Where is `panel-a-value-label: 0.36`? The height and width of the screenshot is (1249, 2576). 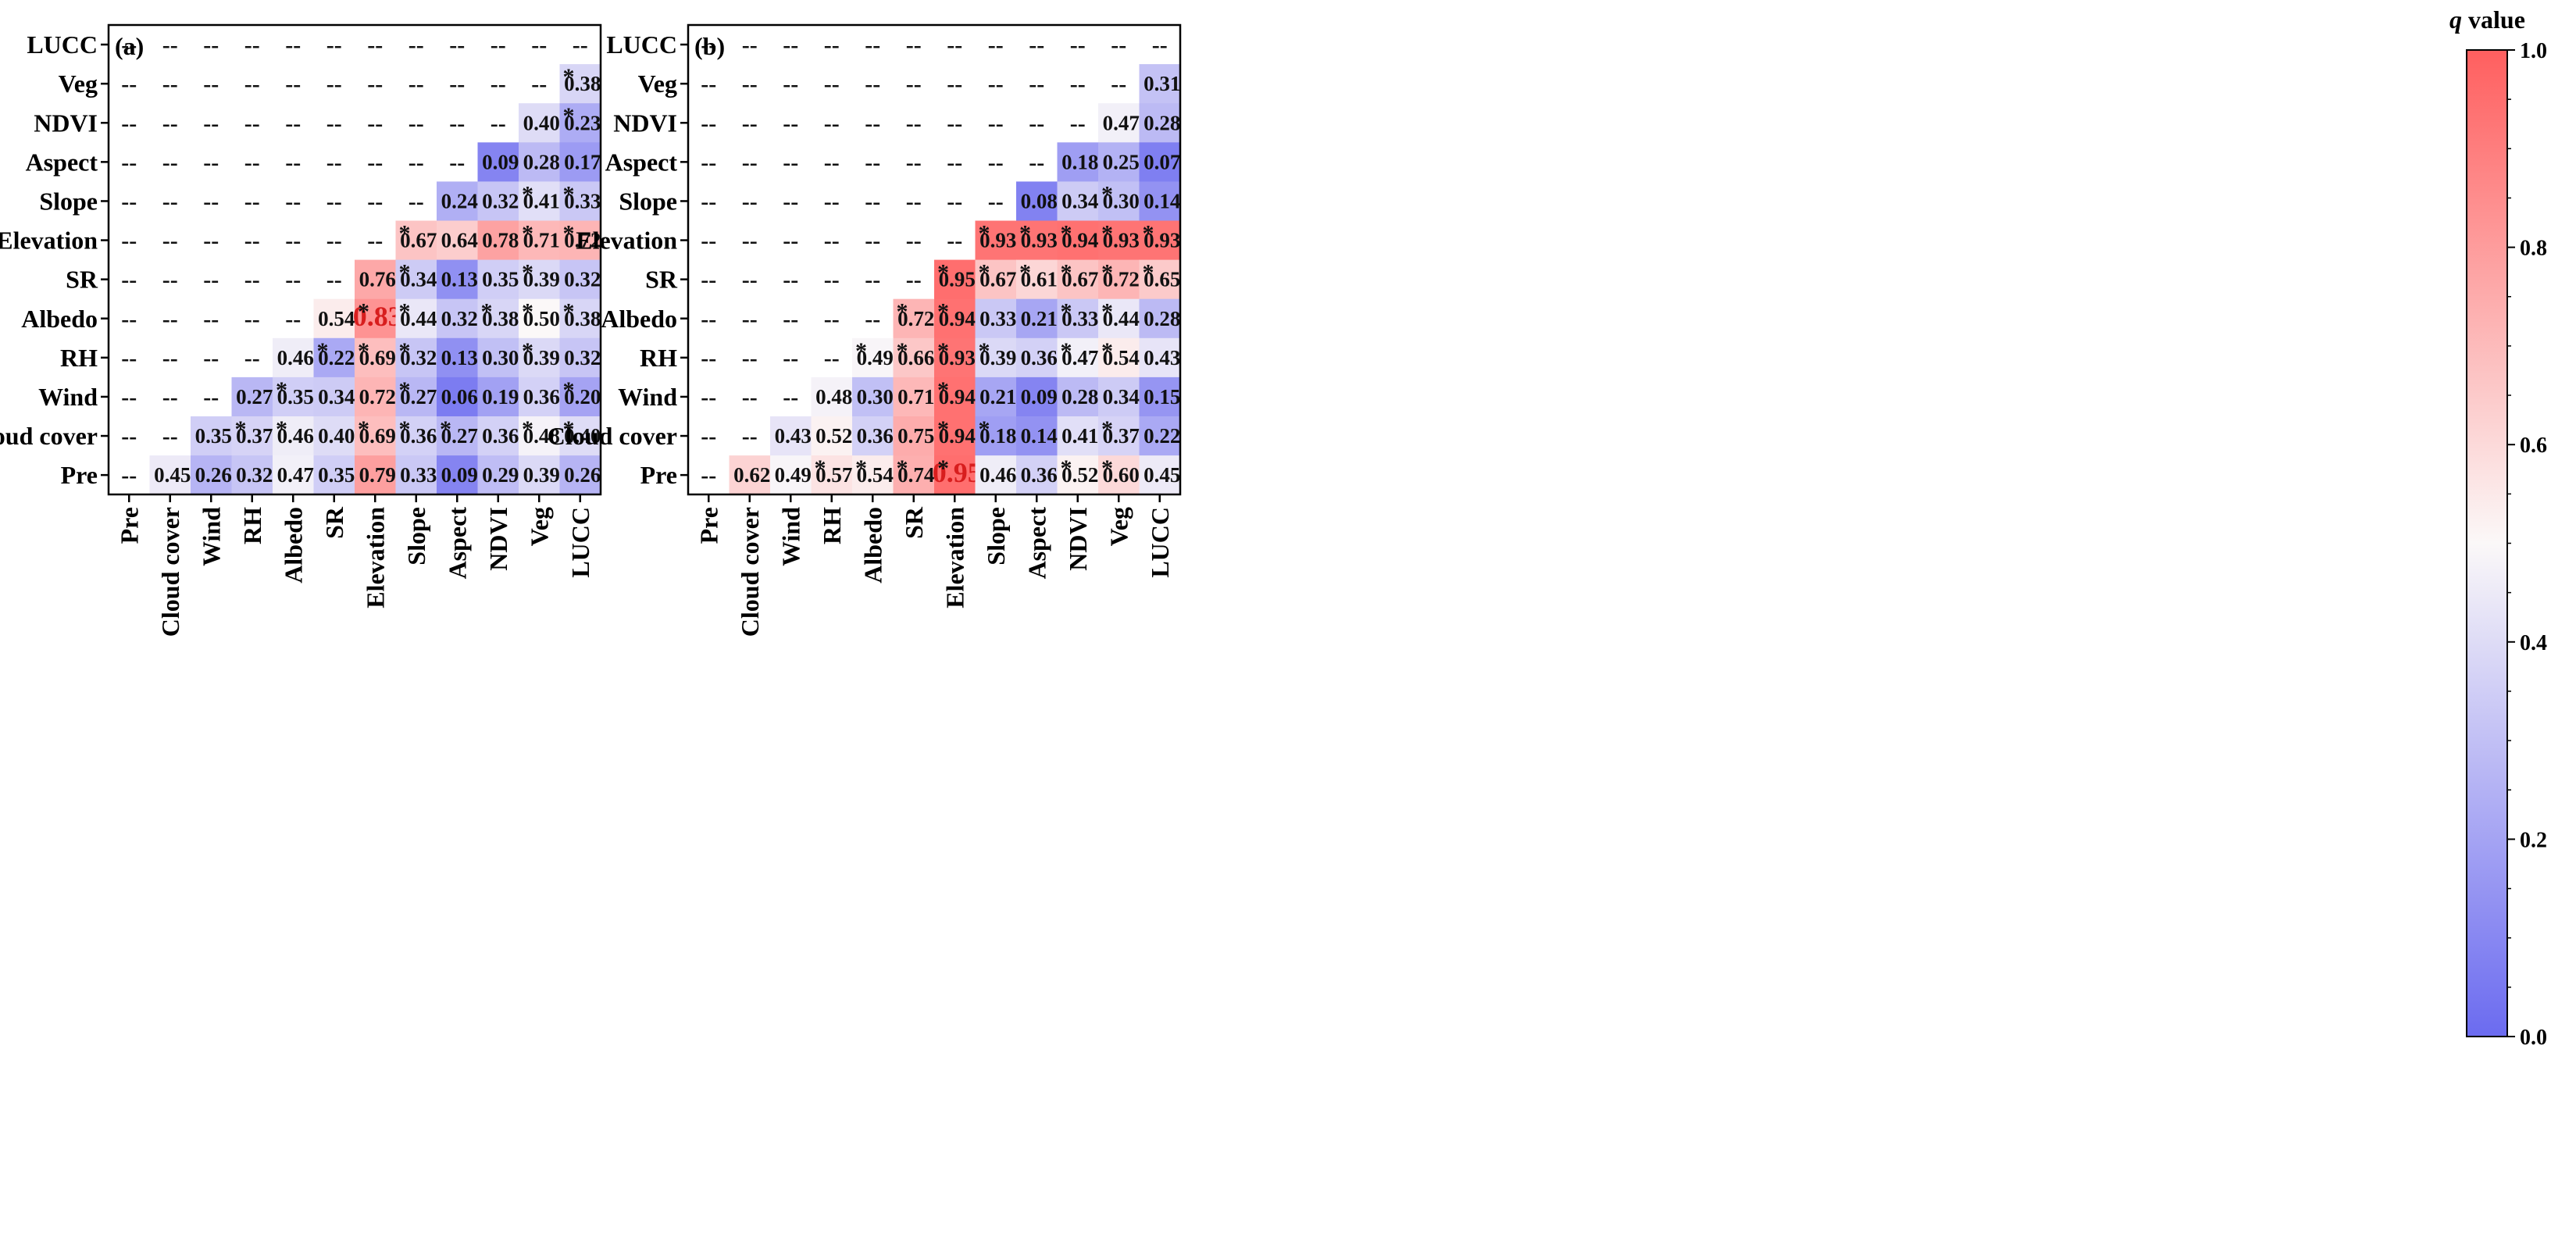 panel-a-value-label: 0.36 is located at coordinates (418, 436).